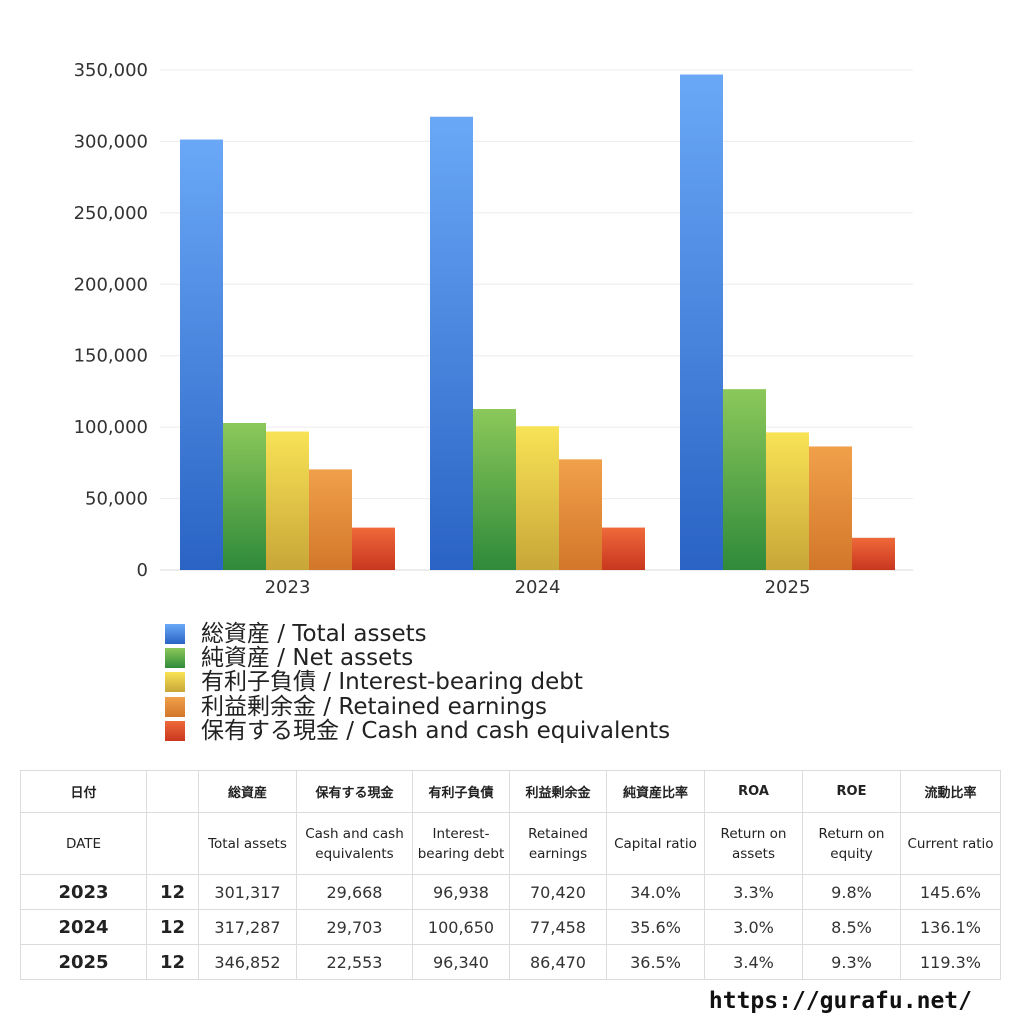 The width and height of the screenshot is (1024, 1024). What do you see at coordinates (83, 843) in the screenshot?
I see `header-date-en: DATE` at bounding box center [83, 843].